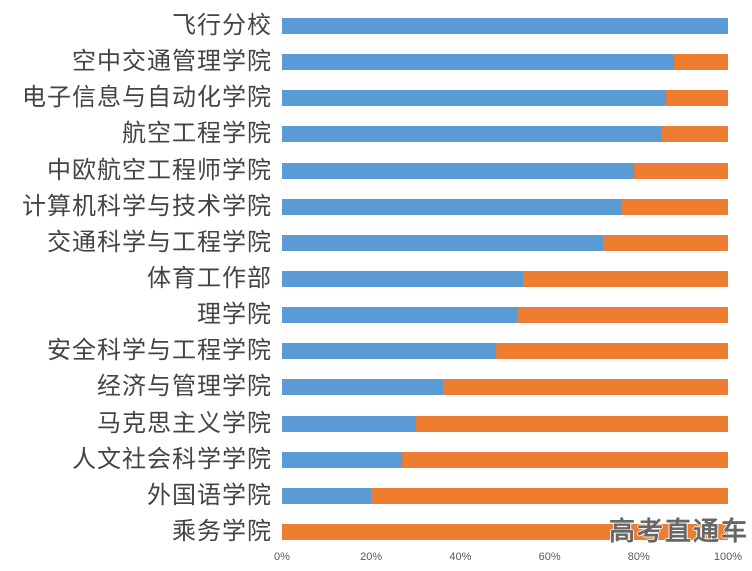 The image size is (752, 571). Describe the element at coordinates (147, 206) in the screenshot. I see `category-label: 计算机科学与技术学院` at that location.